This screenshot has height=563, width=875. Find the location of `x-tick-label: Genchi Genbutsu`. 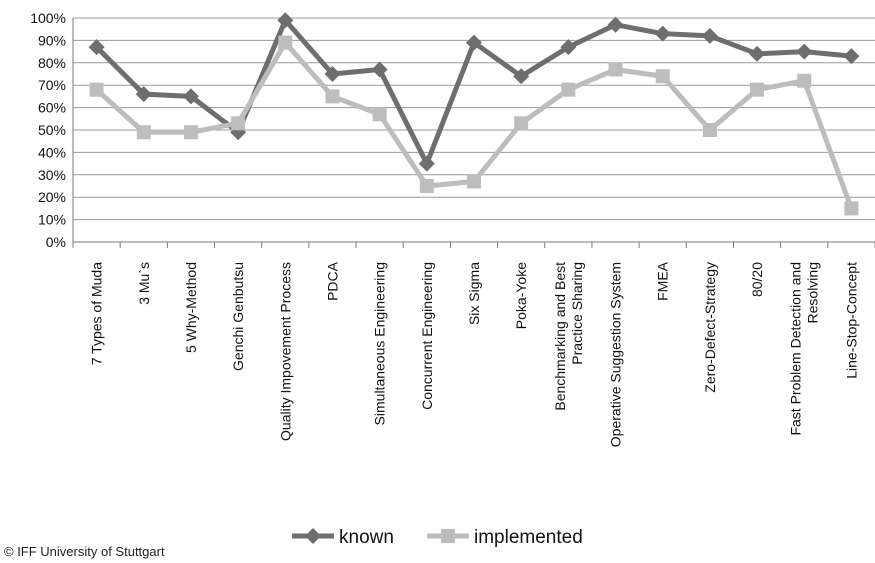

x-tick-label: Genchi Genbutsu is located at coordinates (238, 316).